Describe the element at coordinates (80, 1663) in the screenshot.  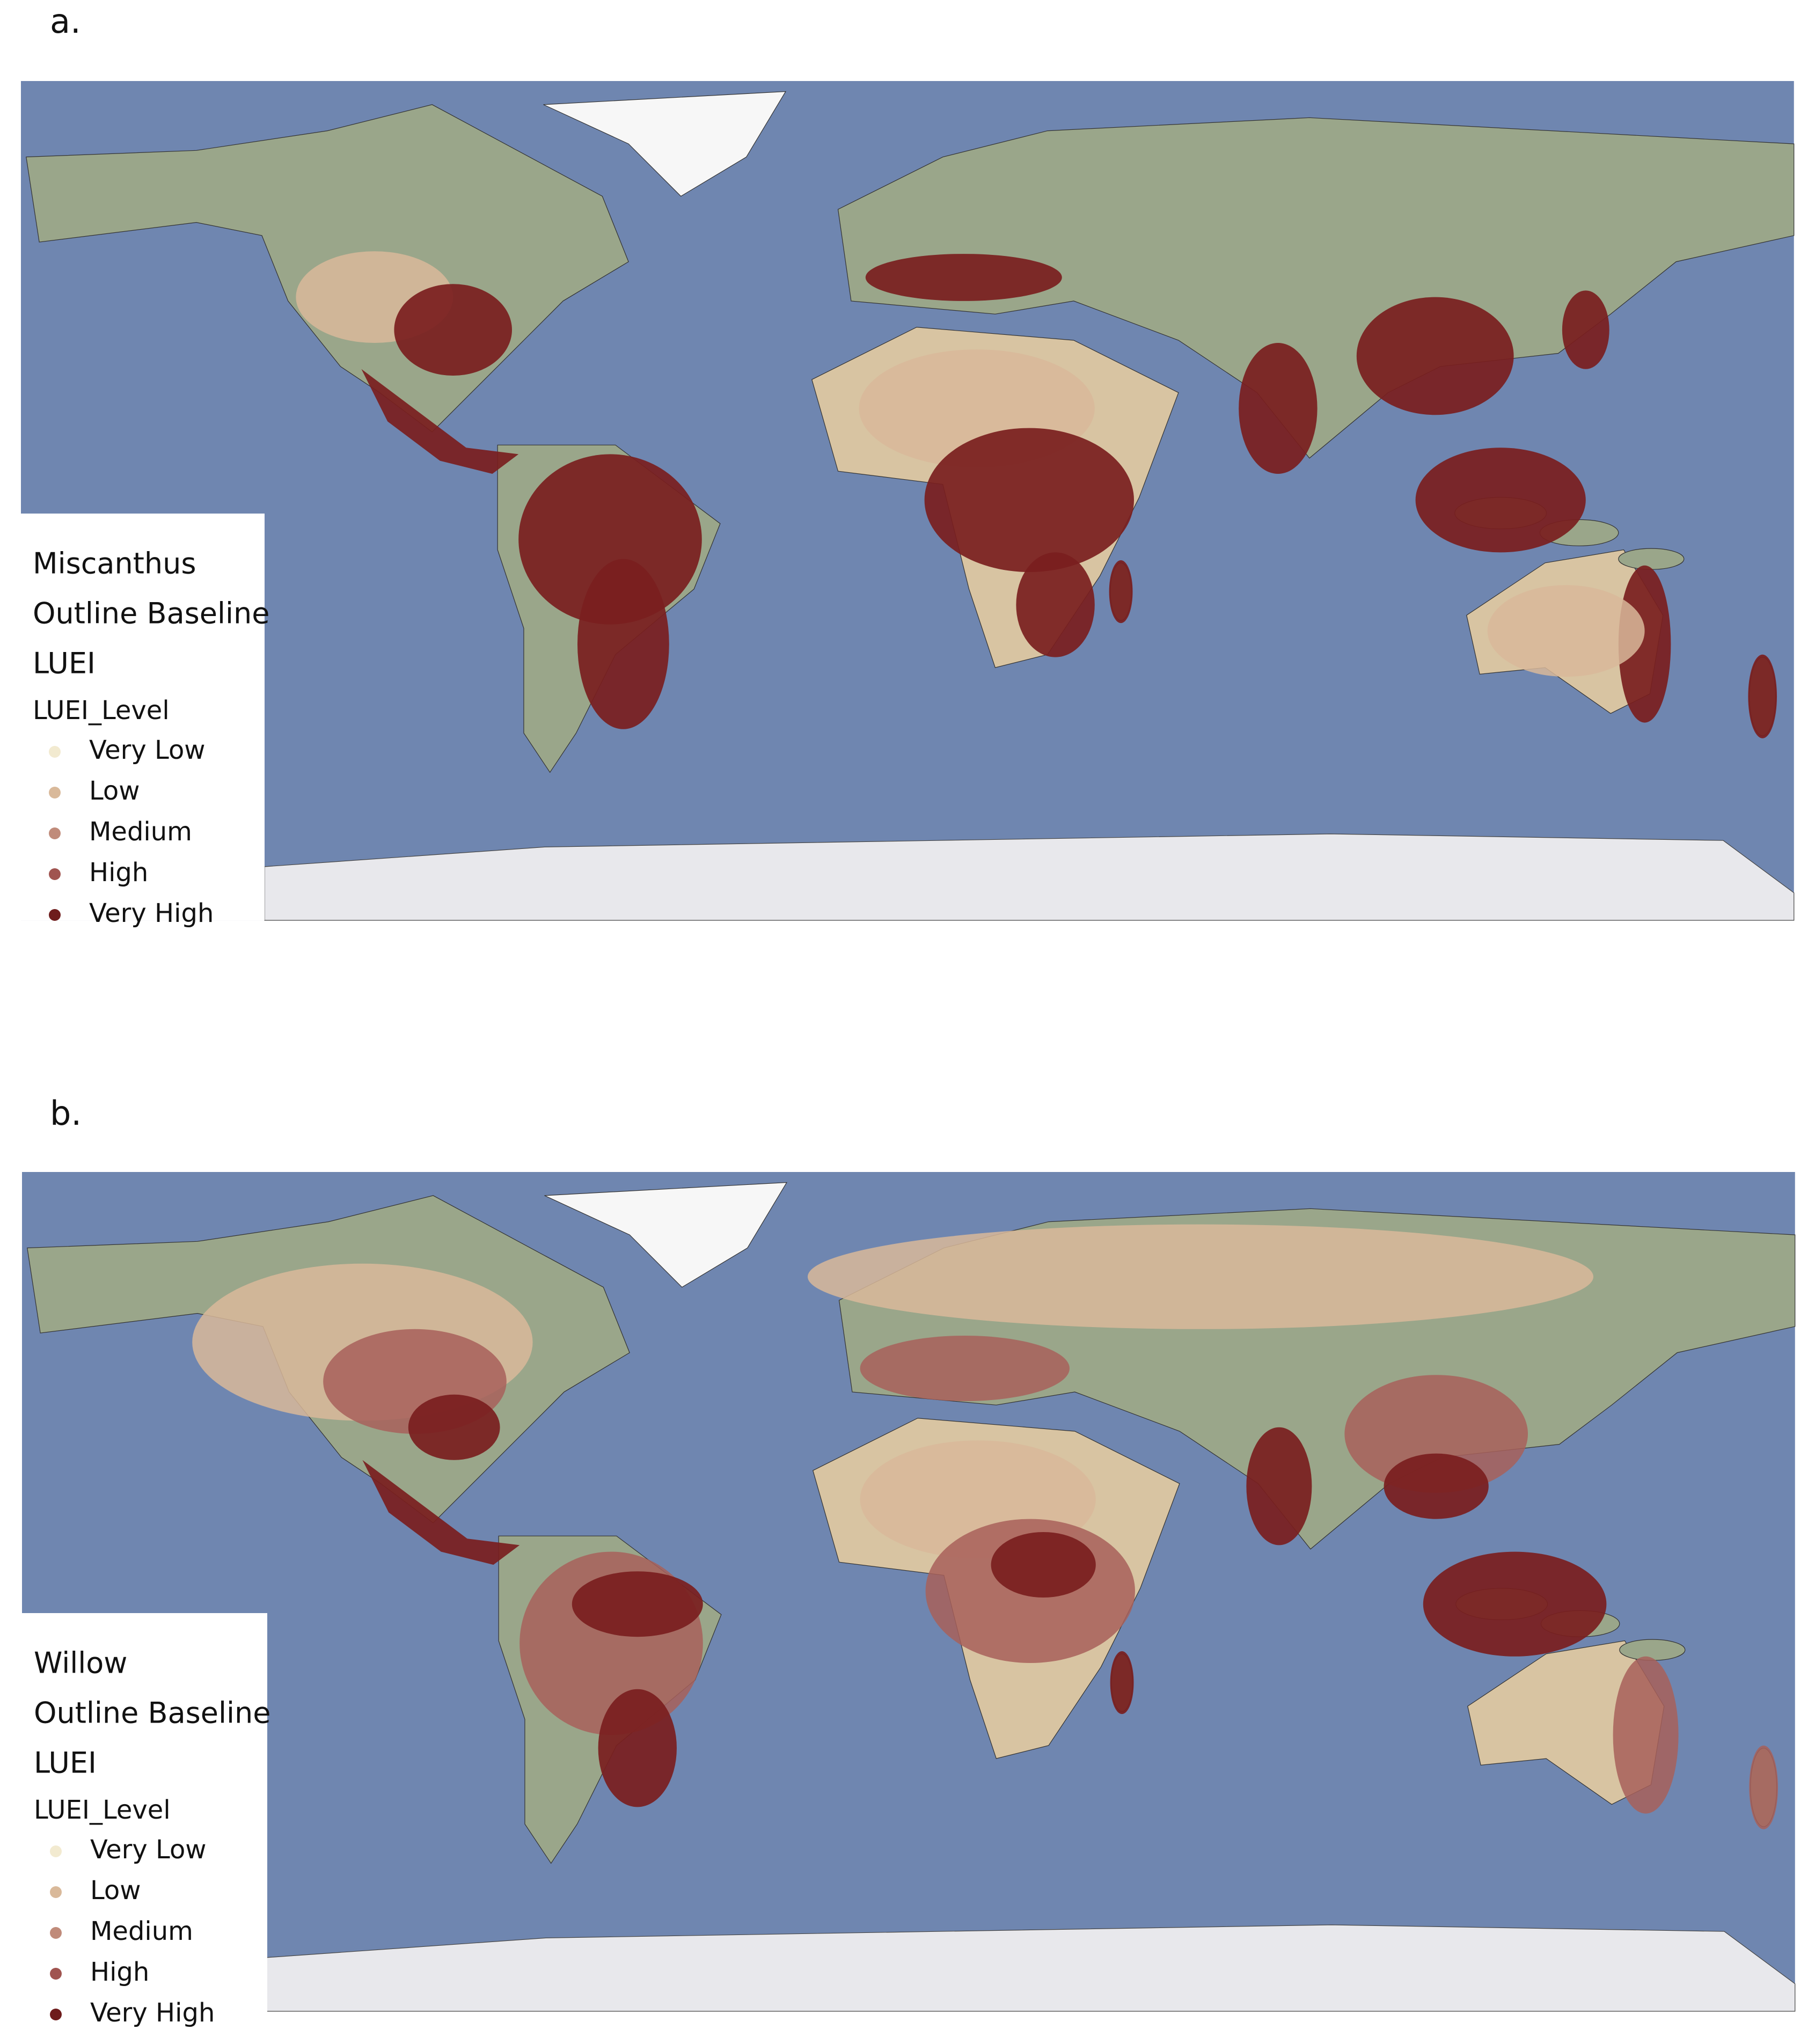
I see `legend-title: Willow` at that location.